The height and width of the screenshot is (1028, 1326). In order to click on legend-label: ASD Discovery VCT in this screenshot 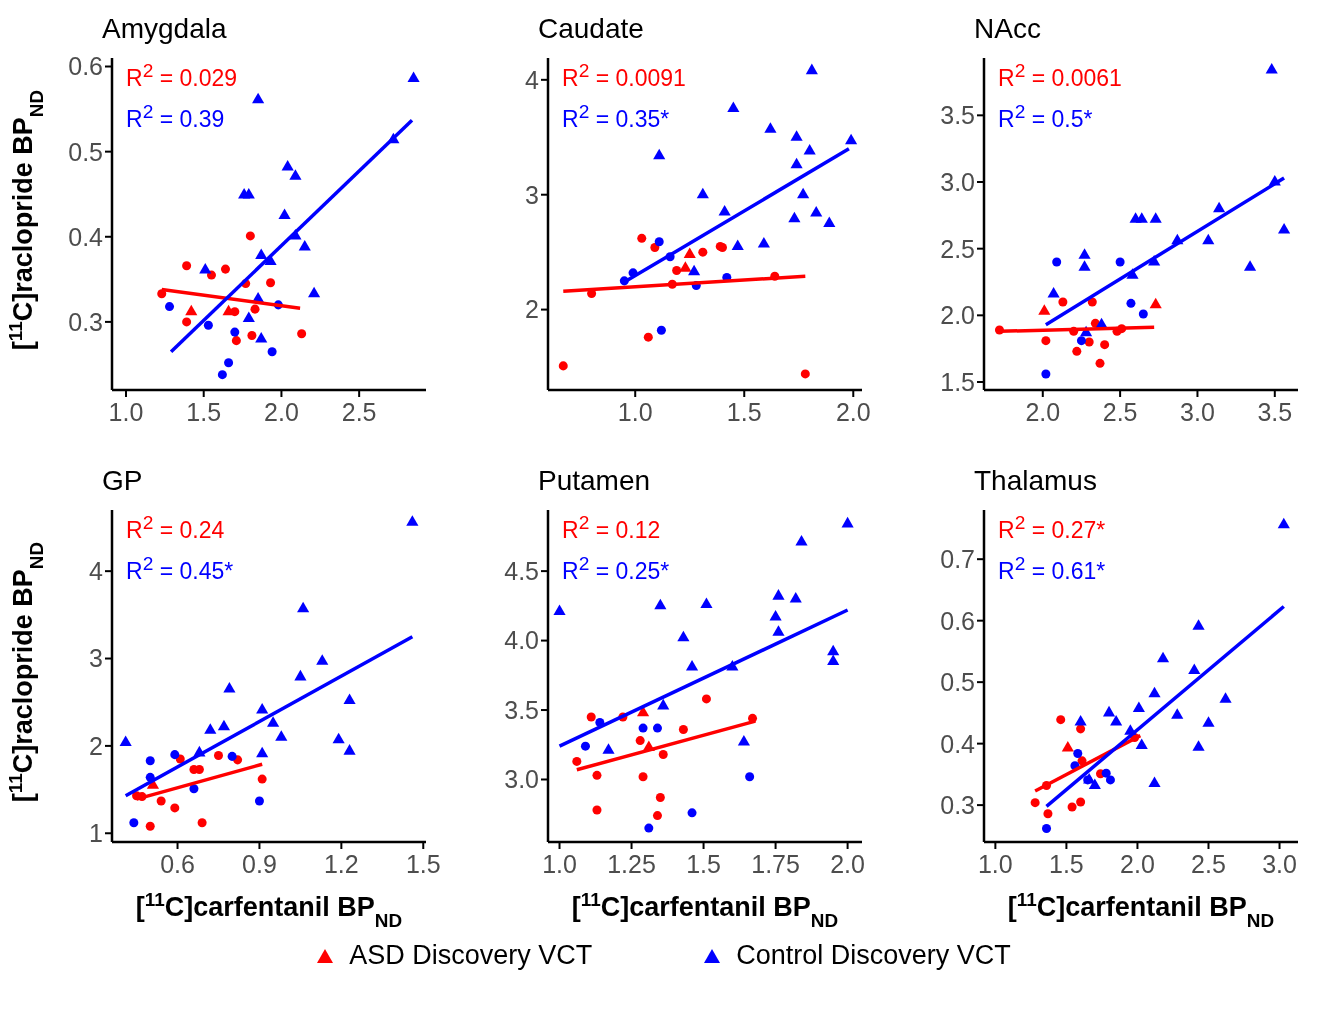, I will do `click(471, 955)`.